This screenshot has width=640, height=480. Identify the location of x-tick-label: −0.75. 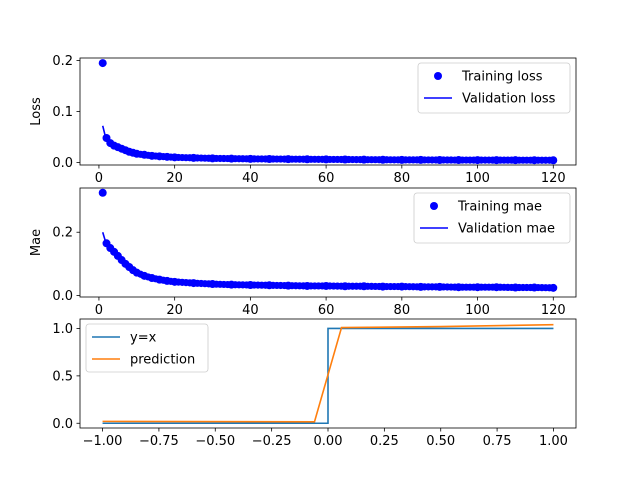
(159, 441).